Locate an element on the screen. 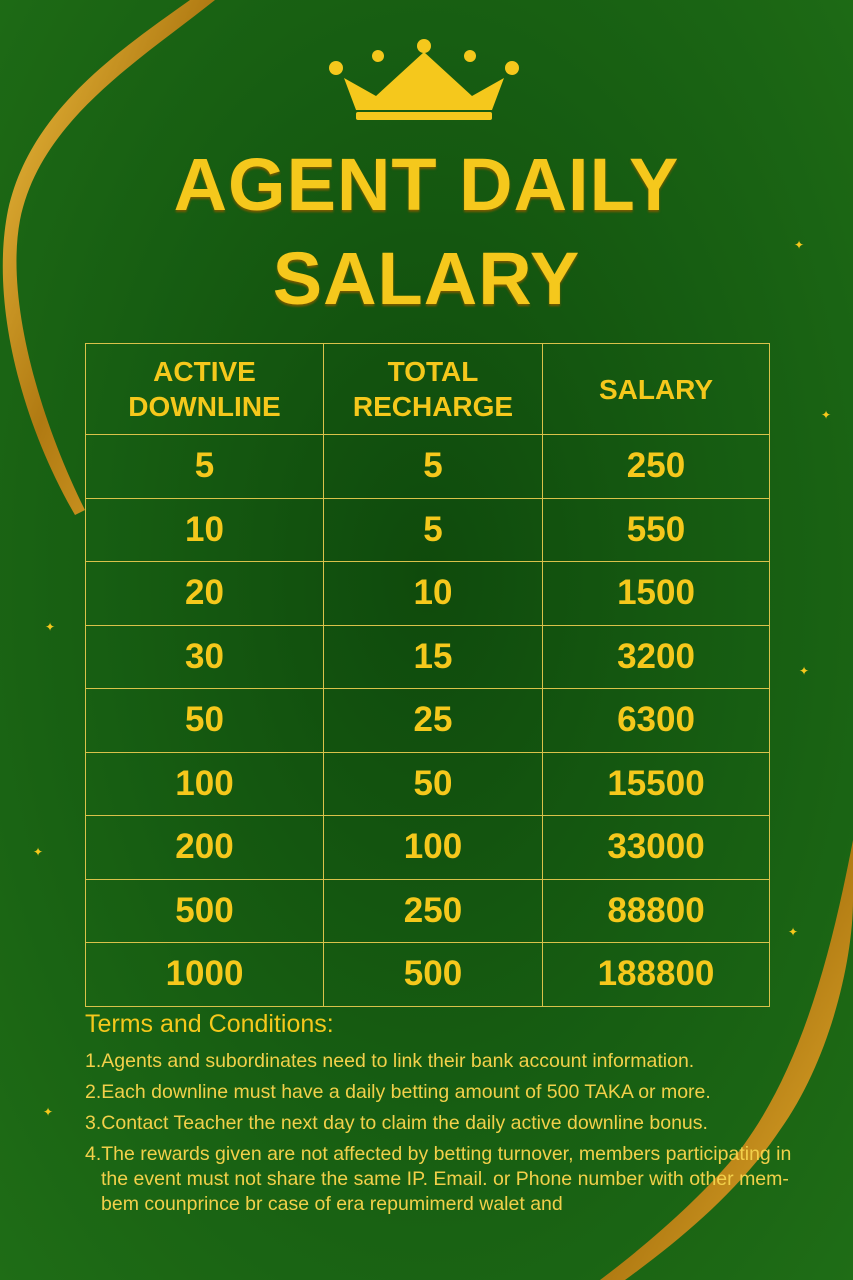 This screenshot has height=1280, width=853. cell-active-downline: 30 is located at coordinates (204, 656).